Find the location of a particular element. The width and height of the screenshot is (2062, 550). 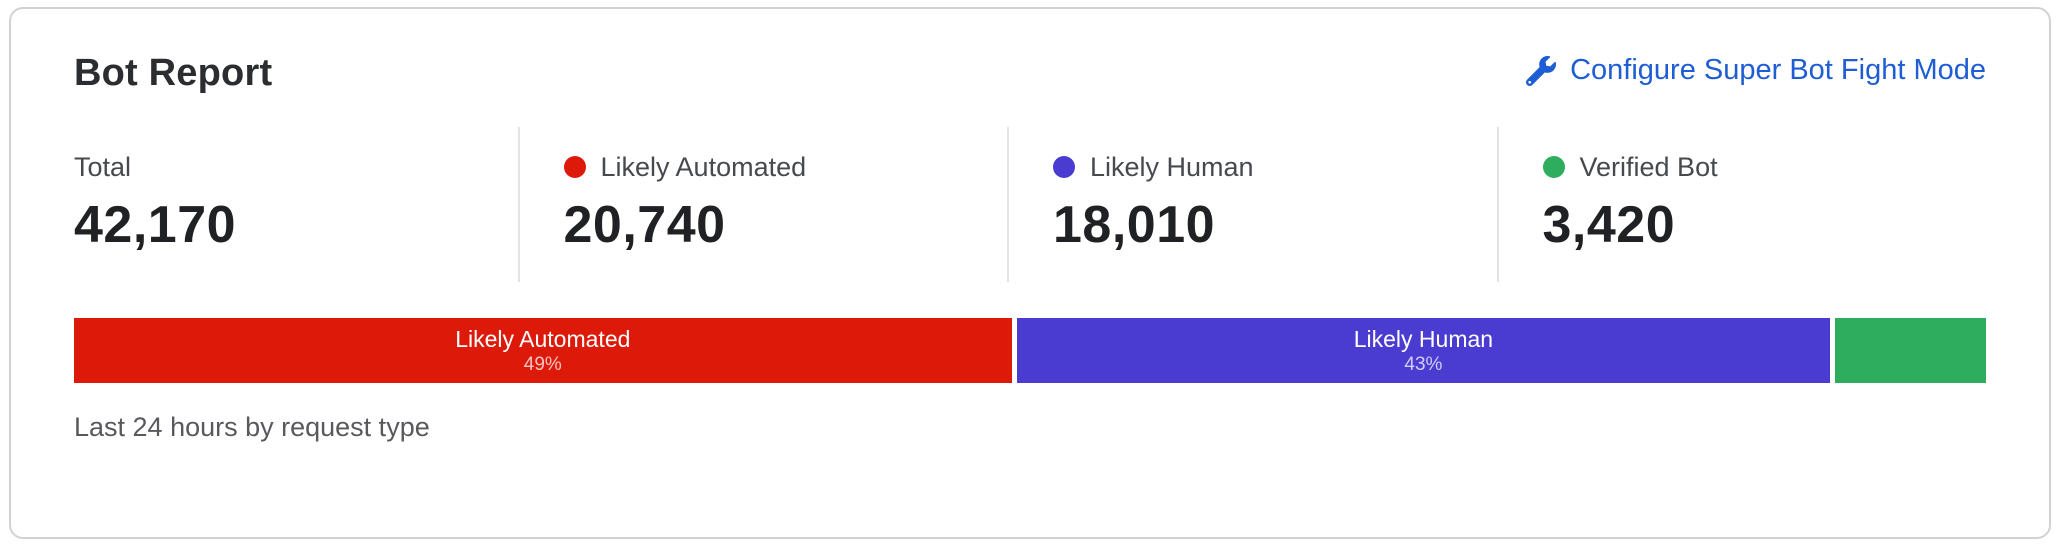

time-range-caption: Last 24 hours by request type is located at coordinates (252, 427).